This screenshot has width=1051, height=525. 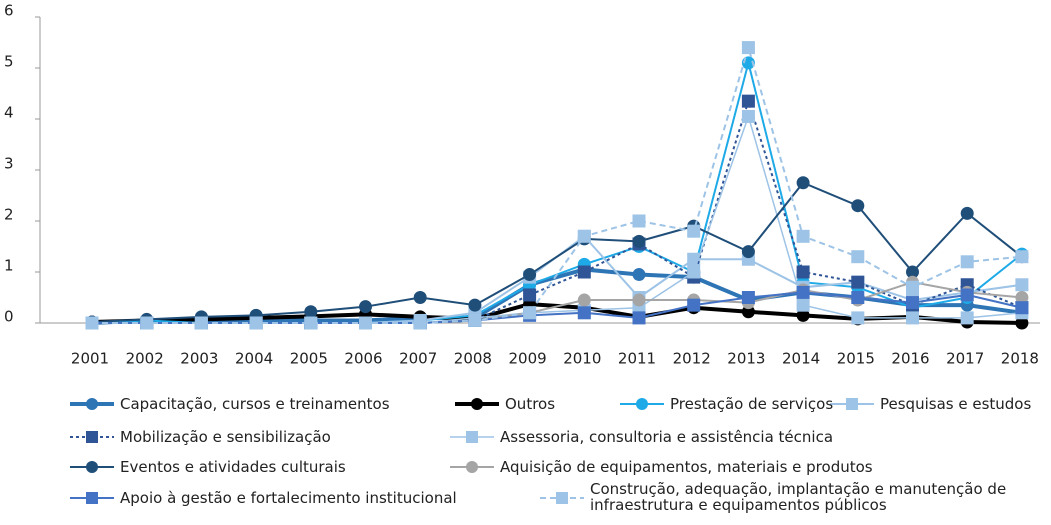 I want to click on legend-label: Prestação de serviços, so click(x=752, y=404).